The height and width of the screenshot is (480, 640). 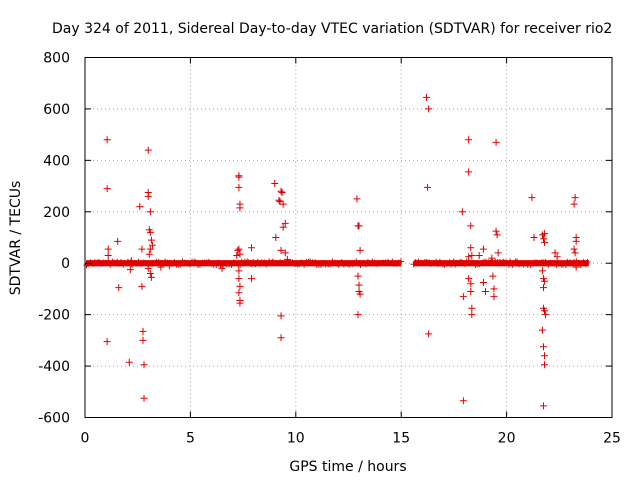 What do you see at coordinates (65, 264) in the screenshot?
I see `y-tick-label: 0` at bounding box center [65, 264].